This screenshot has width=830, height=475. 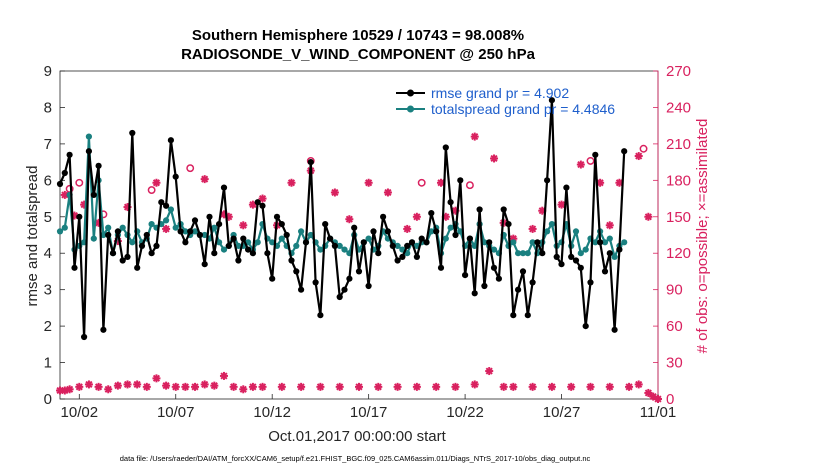 I want to click on y-right-tick-label: 180, so click(x=678, y=180).